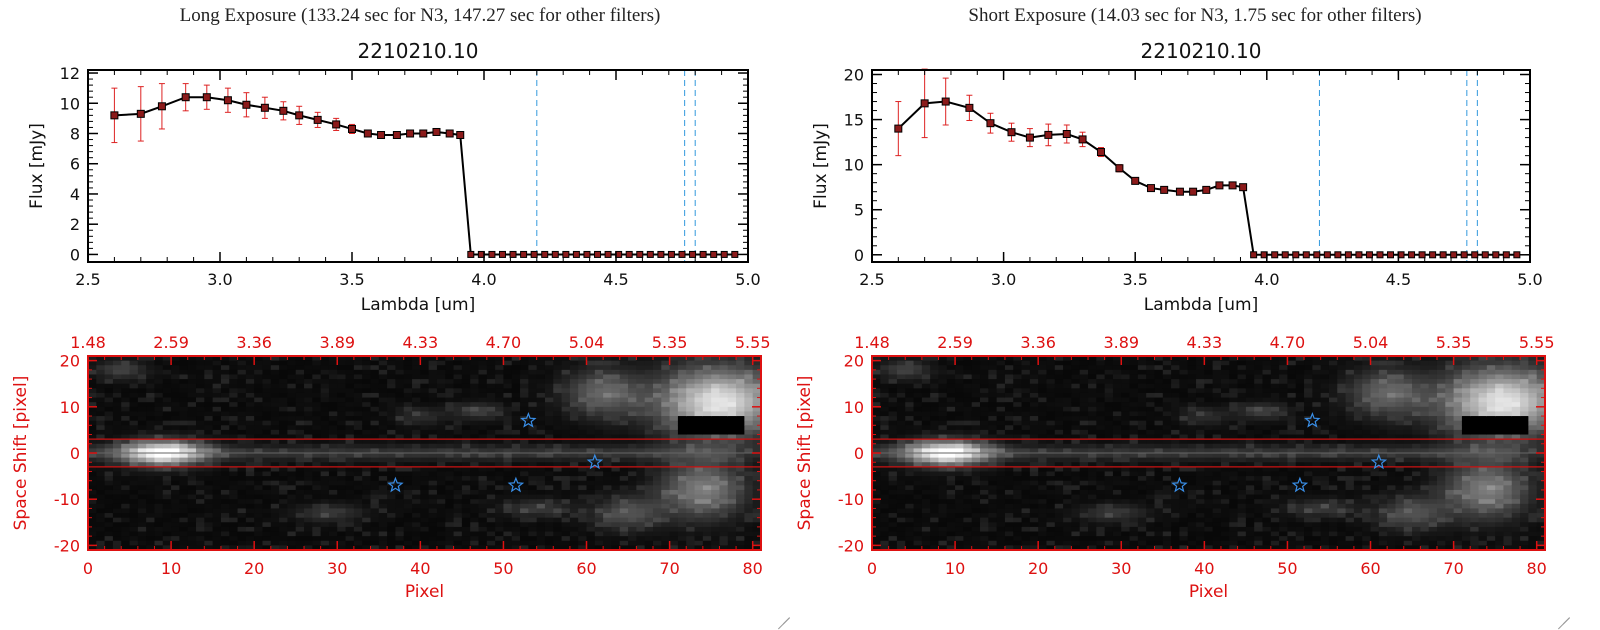 Image resolution: width=1600 pixels, height=630 pixels. Describe the element at coordinates (254, 342) in the screenshot. I see `top-tick-label: 3.36` at that location.